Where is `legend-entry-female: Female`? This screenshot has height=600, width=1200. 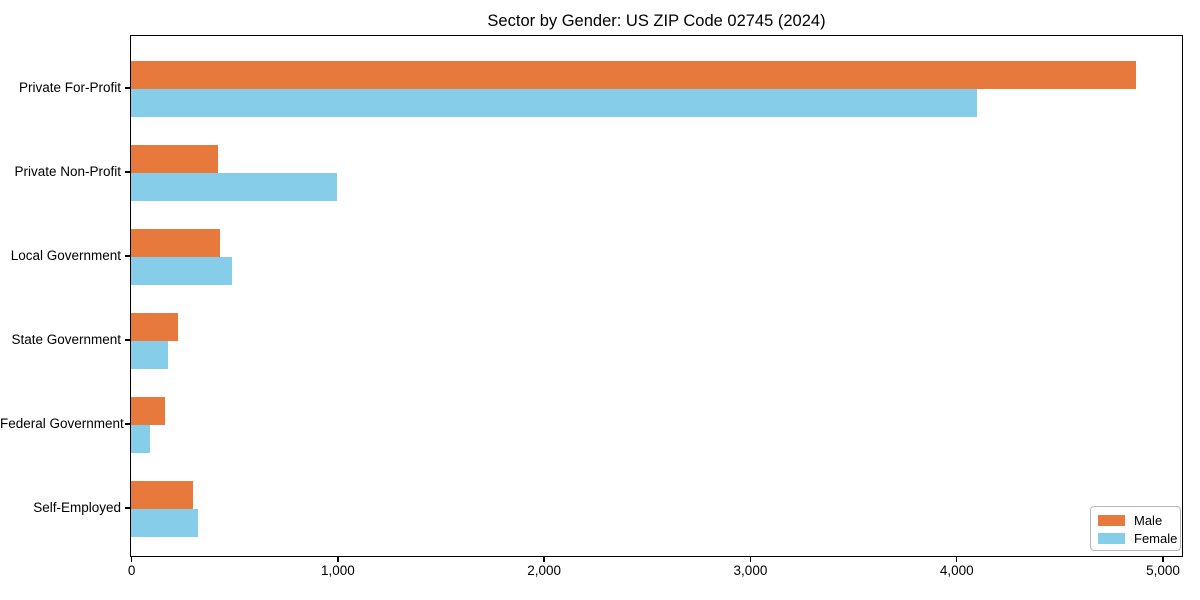
legend-entry-female: Female is located at coordinates (1137, 538).